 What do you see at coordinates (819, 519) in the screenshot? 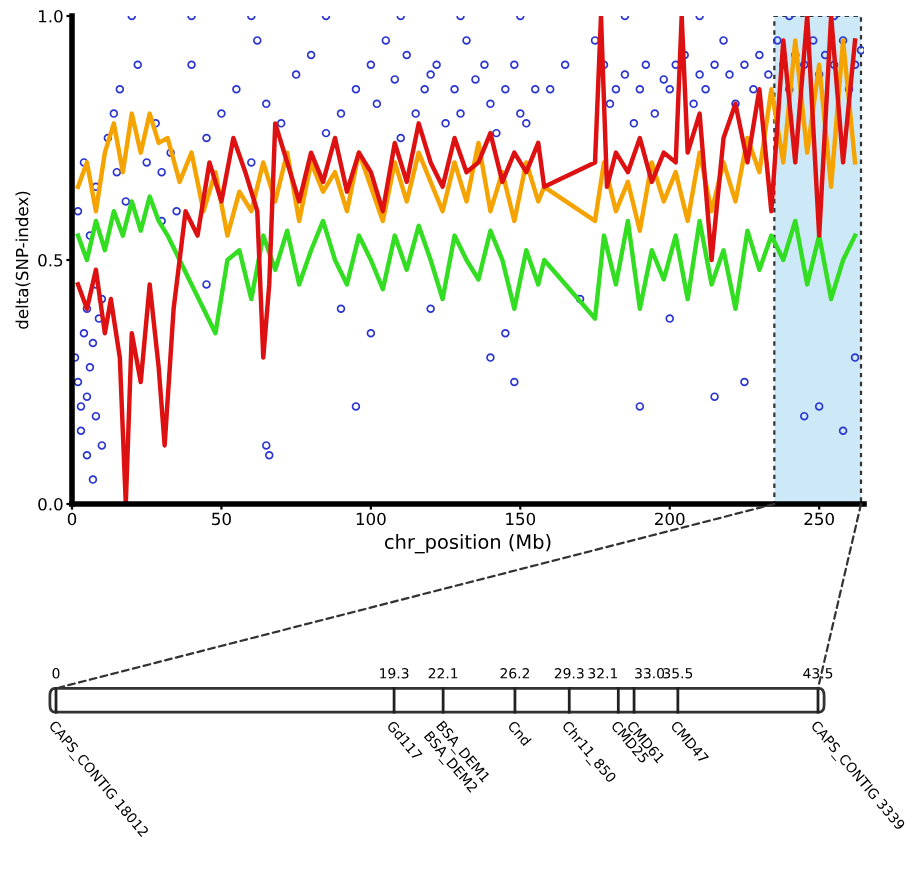
I see `x-tick-label: 250` at bounding box center [819, 519].